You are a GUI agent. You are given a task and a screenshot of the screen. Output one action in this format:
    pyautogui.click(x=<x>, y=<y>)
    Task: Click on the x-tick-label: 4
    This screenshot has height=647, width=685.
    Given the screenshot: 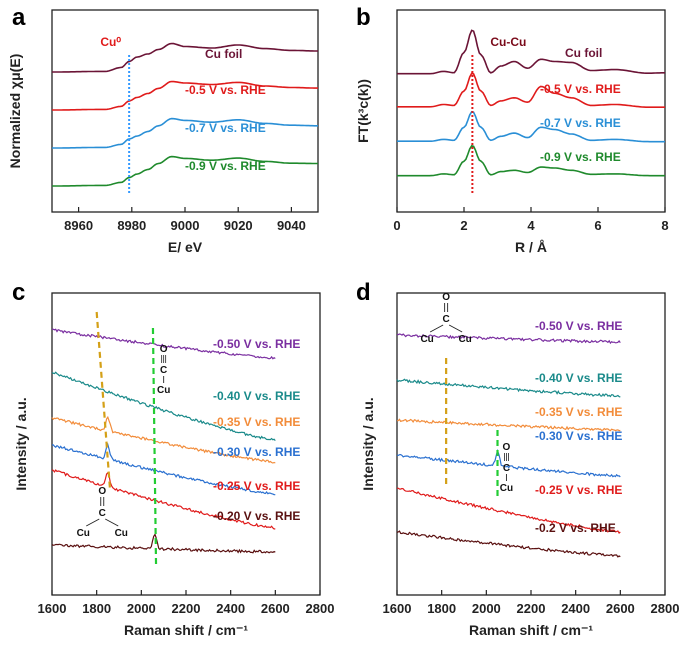 What is the action you would take?
    pyautogui.click(x=531, y=225)
    